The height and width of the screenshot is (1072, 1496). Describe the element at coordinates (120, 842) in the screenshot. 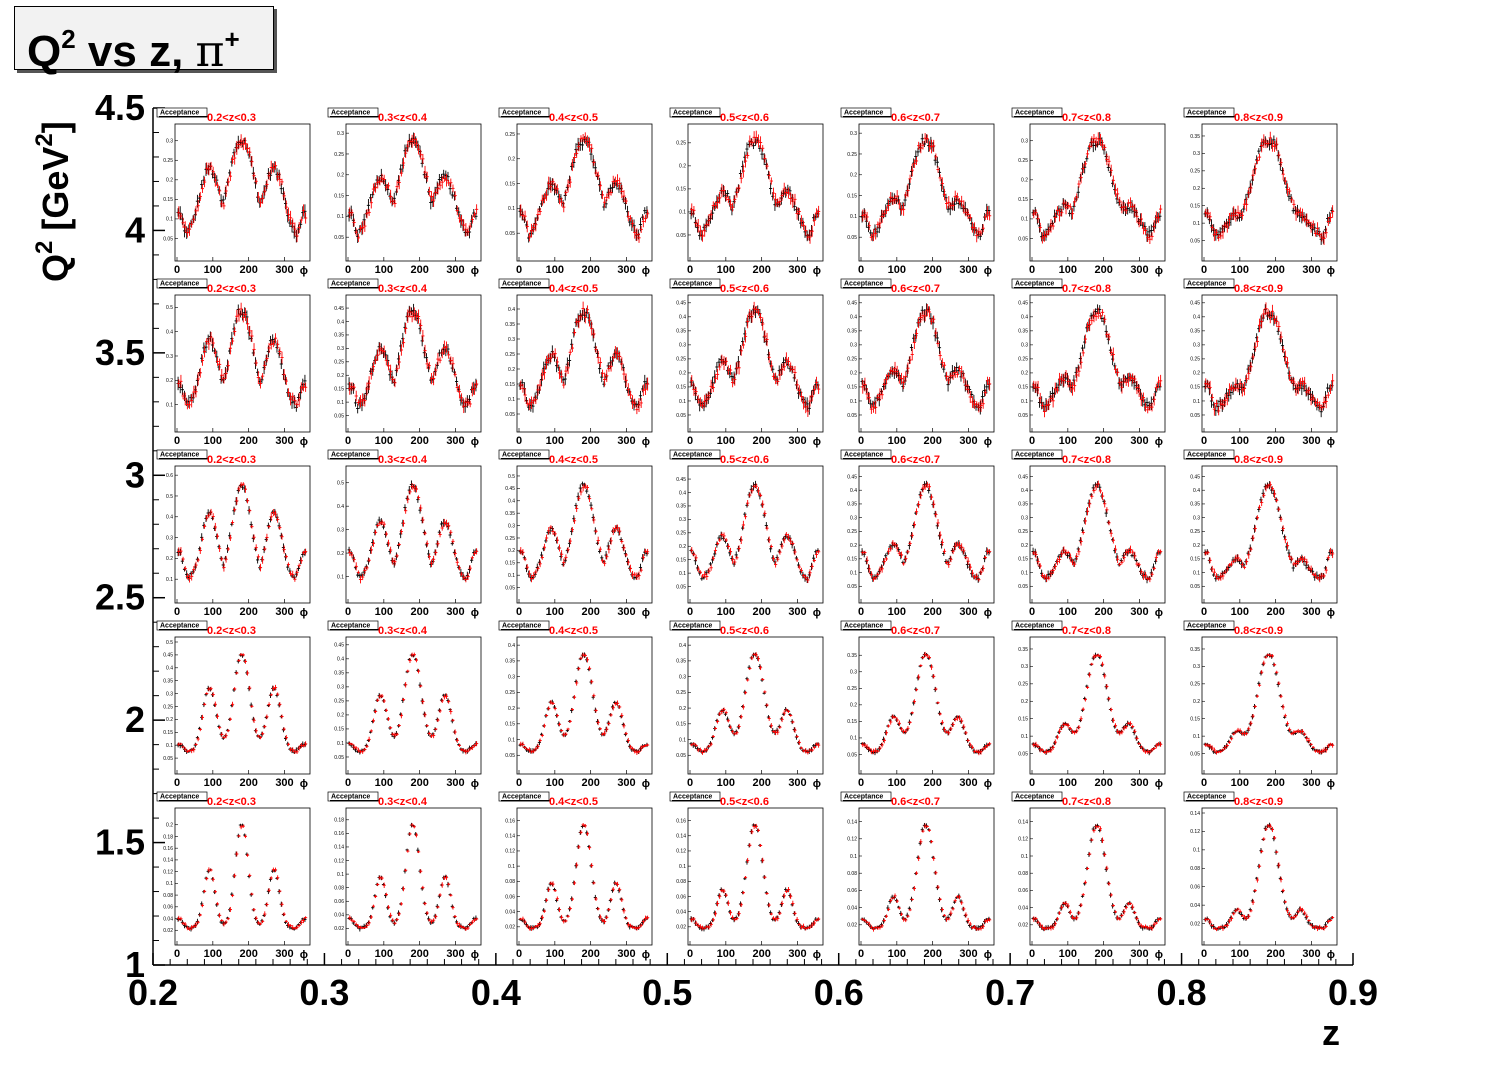

I see `outer-y-tick-label: 1.5` at that location.